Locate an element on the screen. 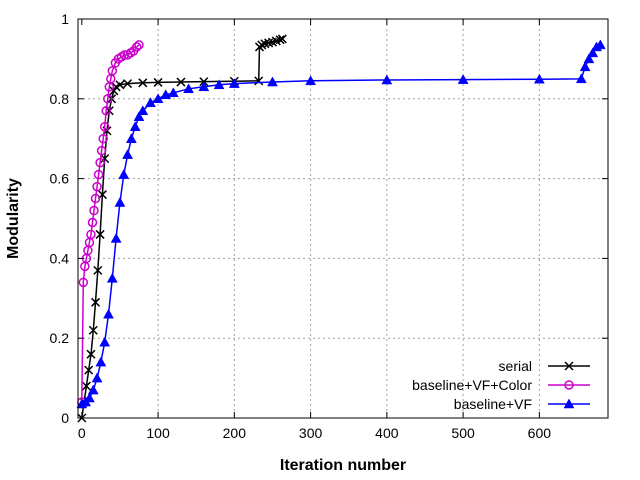  y-tick-label: 1 is located at coordinates (65, 19).